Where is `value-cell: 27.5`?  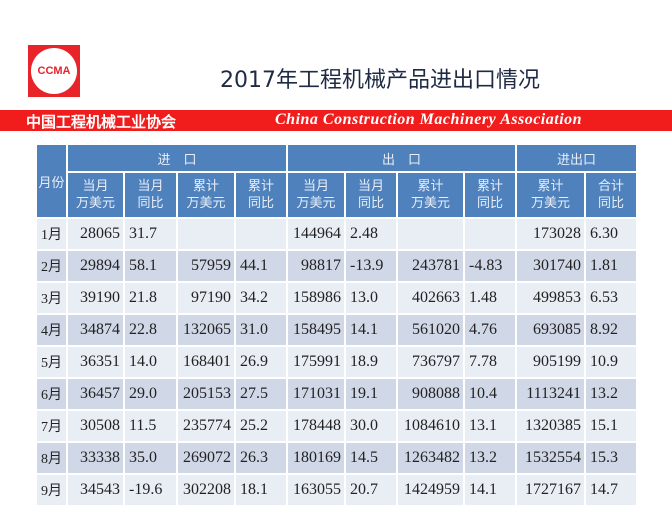 value-cell: 27.5 is located at coordinates (261, 394).